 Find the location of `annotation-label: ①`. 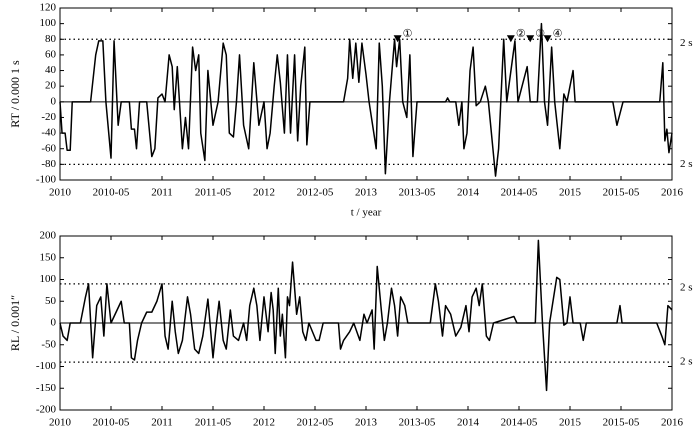

annotation-label: ① is located at coordinates (408, 34).